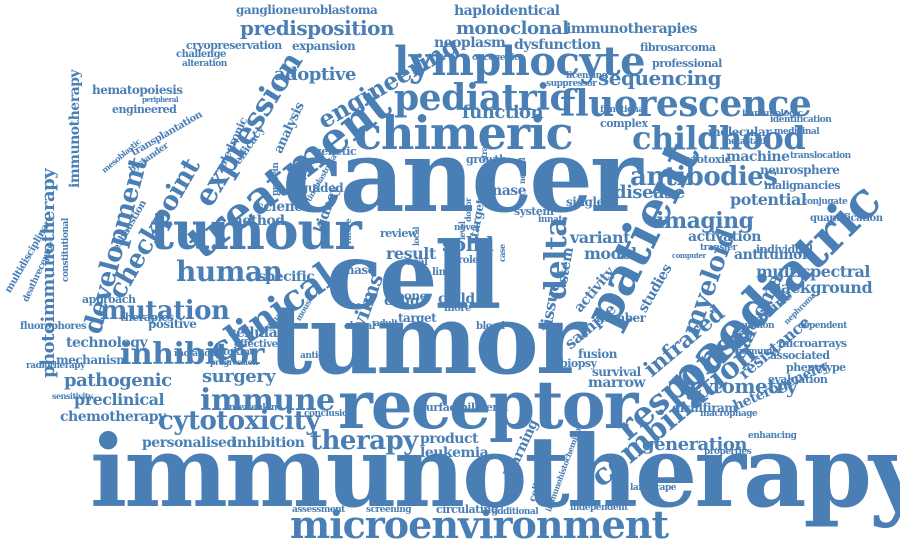 The width and height of the screenshot is (900, 546). What do you see at coordinates (449, 439) in the screenshot?
I see `word-product: product` at bounding box center [449, 439].